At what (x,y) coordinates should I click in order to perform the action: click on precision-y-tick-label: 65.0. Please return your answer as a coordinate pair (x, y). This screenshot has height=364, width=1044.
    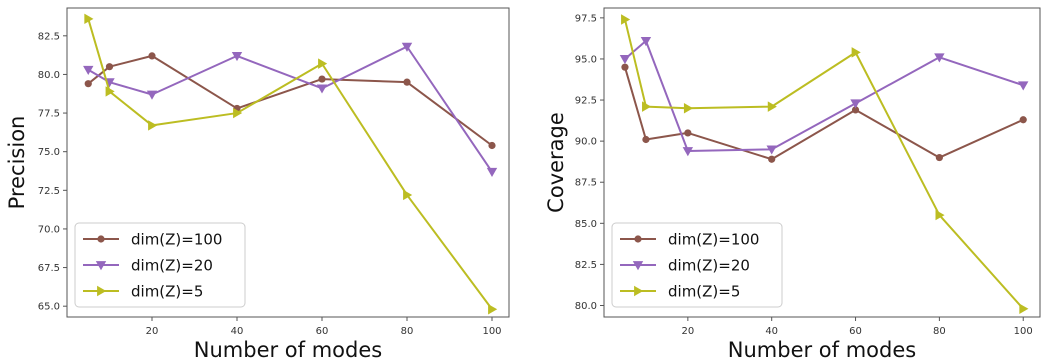
    Looking at the image, I should click on (49, 307).